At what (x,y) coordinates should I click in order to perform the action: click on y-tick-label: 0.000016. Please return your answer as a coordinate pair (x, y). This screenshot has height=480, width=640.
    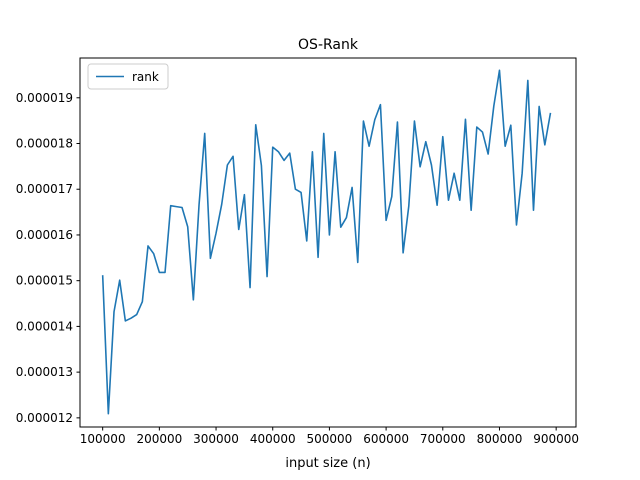
    Looking at the image, I should click on (44, 235).